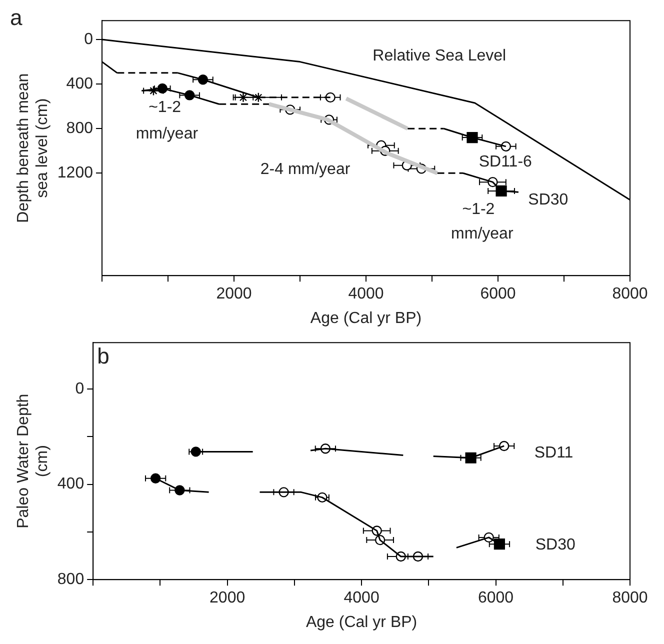 This screenshot has width=664, height=644. Describe the element at coordinates (505, 162) in the screenshot. I see `annotation: SD11-6` at that location.